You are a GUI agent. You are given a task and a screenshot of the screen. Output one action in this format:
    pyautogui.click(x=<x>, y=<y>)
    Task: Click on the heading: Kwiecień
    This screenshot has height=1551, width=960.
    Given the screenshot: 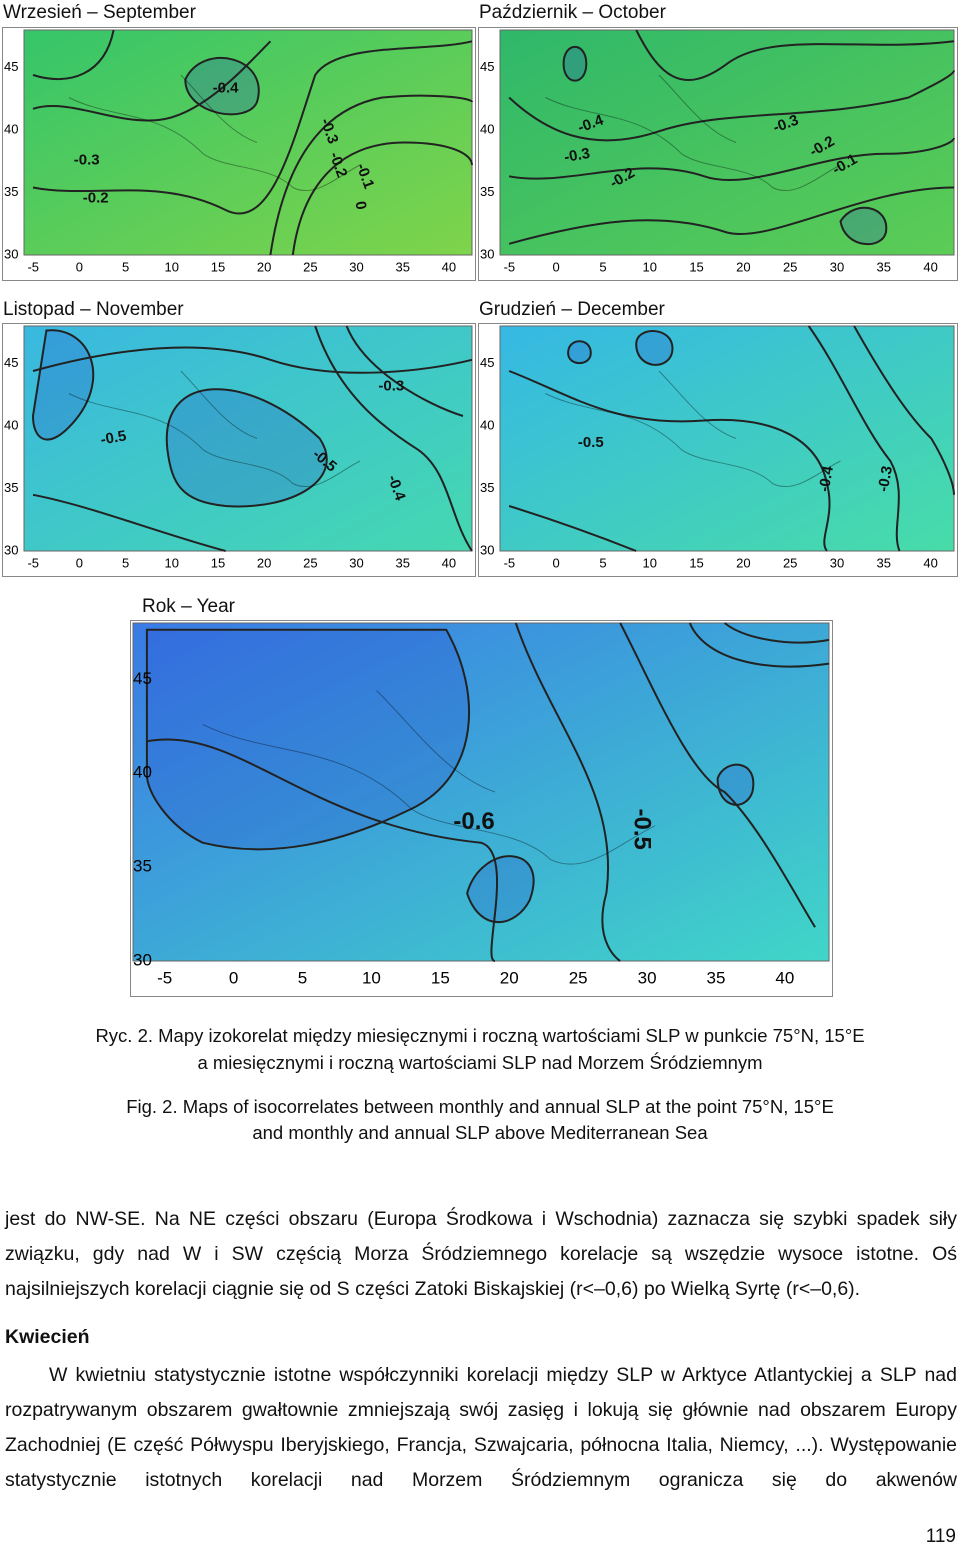 What is the action you would take?
    pyautogui.click(x=47, y=1337)
    